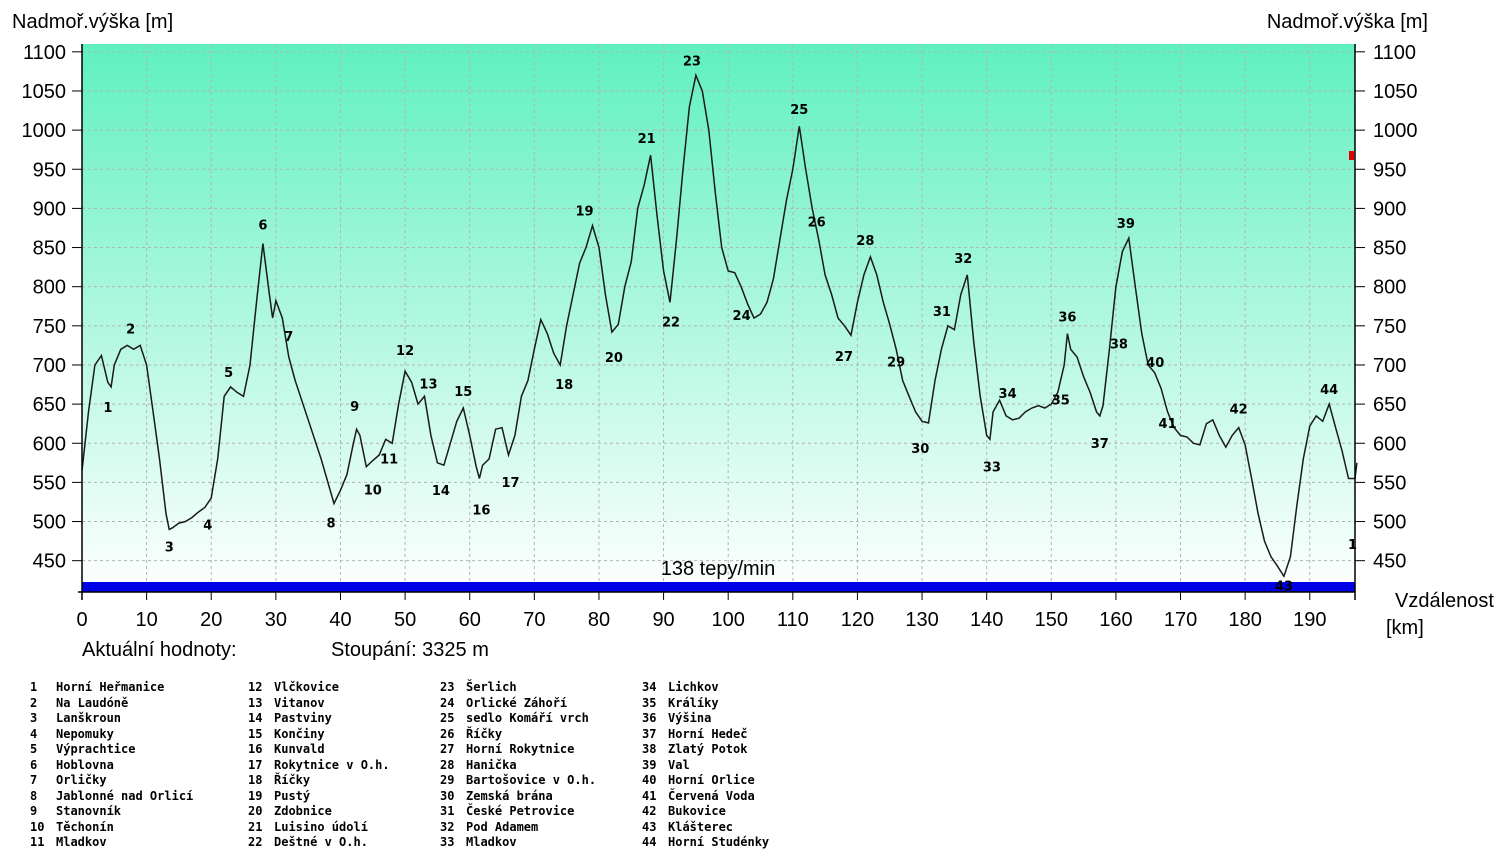 The image size is (1500, 867). What do you see at coordinates (649, 842) in the screenshot?
I see `legend-item-number: 44` at bounding box center [649, 842].